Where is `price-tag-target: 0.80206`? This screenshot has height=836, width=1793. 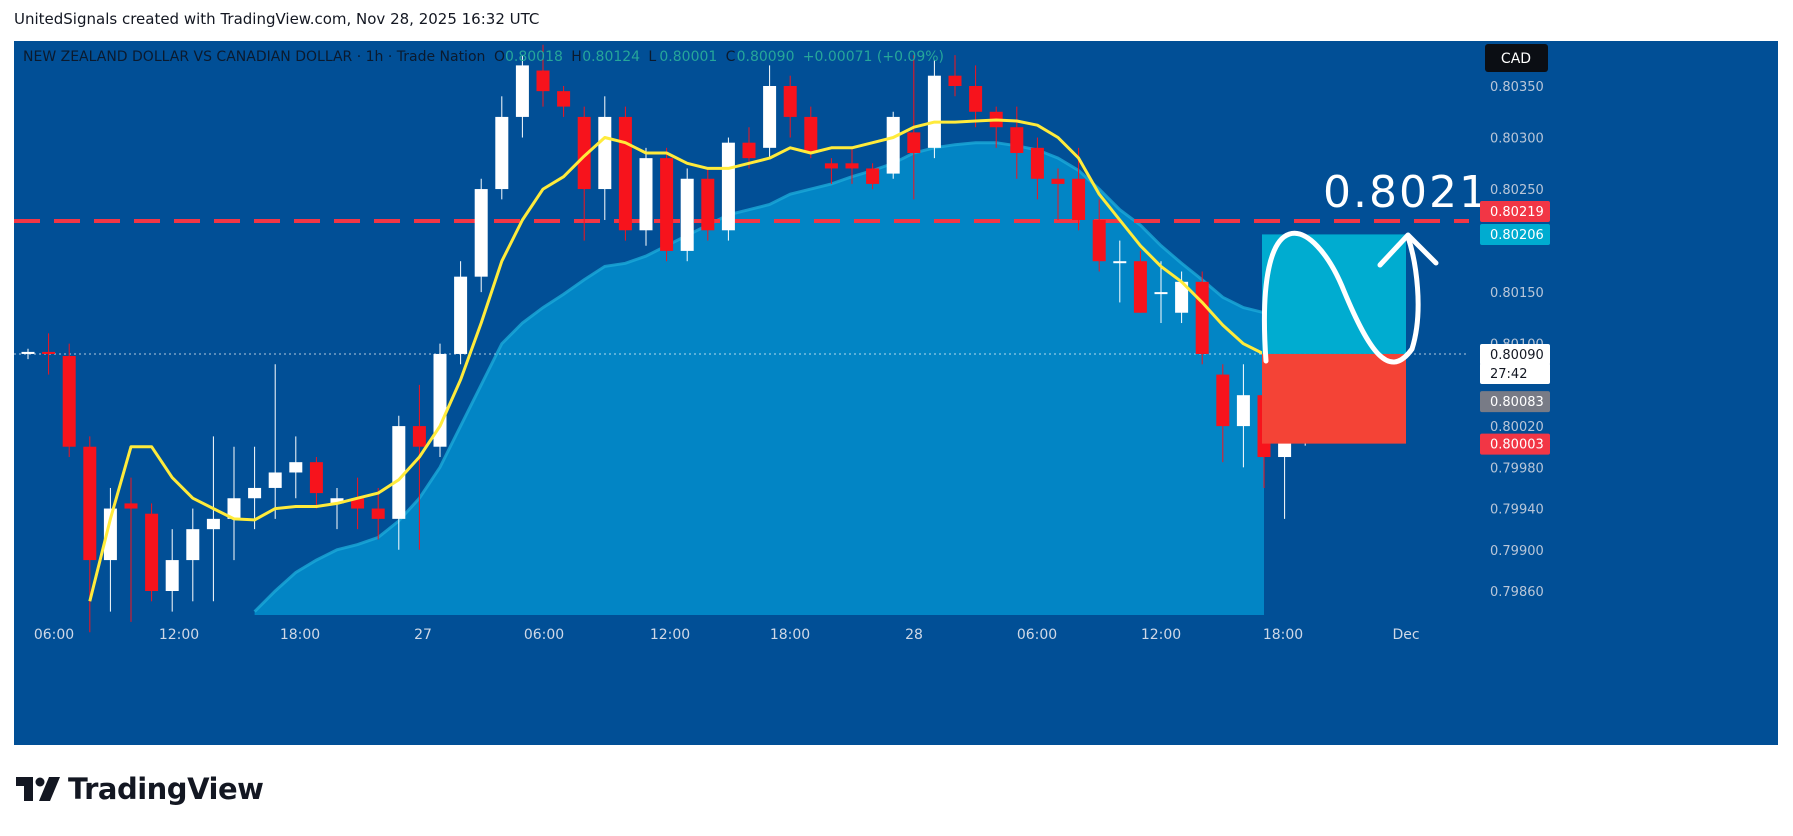
price-tag-target: 0.80206 is located at coordinates (1515, 234).